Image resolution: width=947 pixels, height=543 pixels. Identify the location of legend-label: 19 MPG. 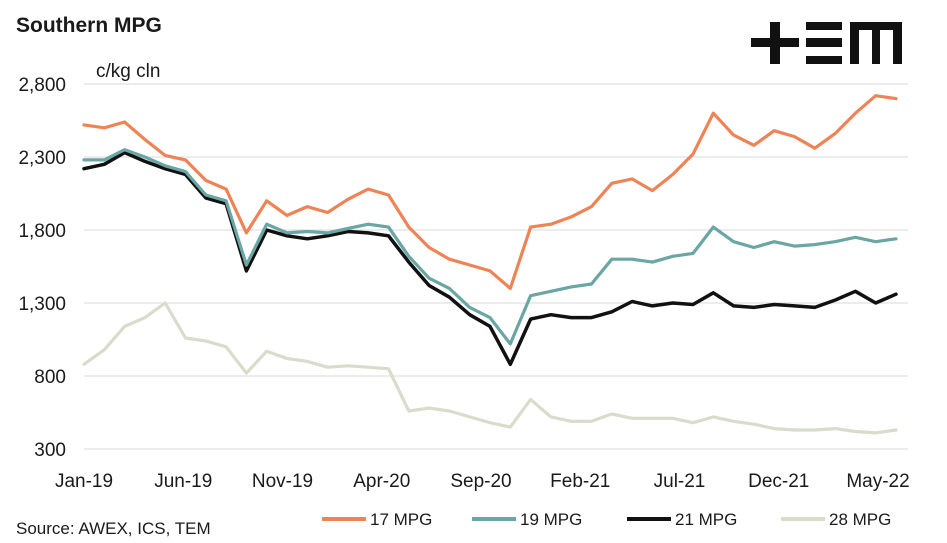
(551, 519).